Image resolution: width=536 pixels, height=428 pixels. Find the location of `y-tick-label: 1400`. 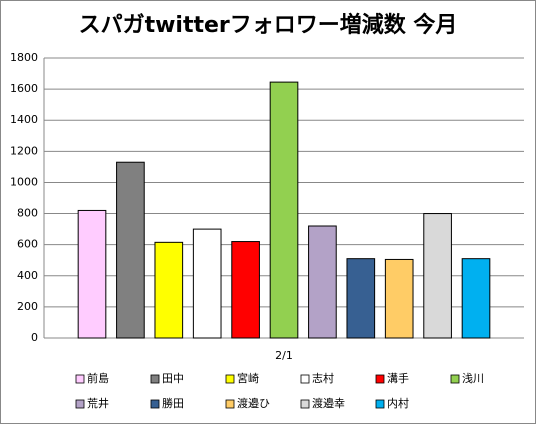

y-tick-label: 1400 is located at coordinates (24, 119).